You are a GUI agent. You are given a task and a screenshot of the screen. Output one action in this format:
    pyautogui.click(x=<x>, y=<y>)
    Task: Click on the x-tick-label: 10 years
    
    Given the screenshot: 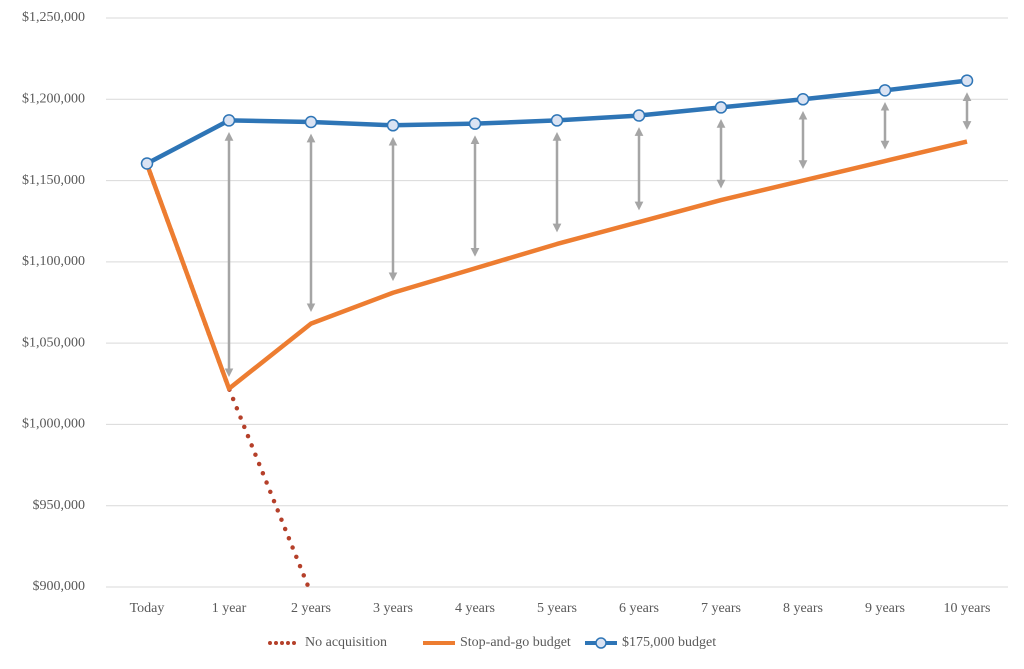 What is the action you would take?
    pyautogui.click(x=966, y=608)
    